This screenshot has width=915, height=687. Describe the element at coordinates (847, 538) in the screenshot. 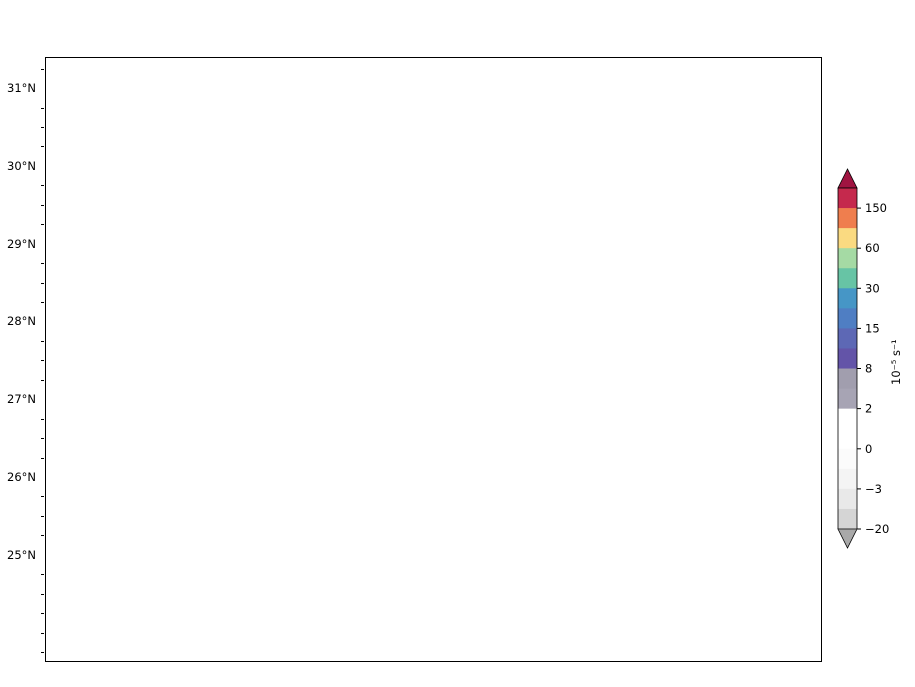

I see `colorbar-under-arrow` at that location.